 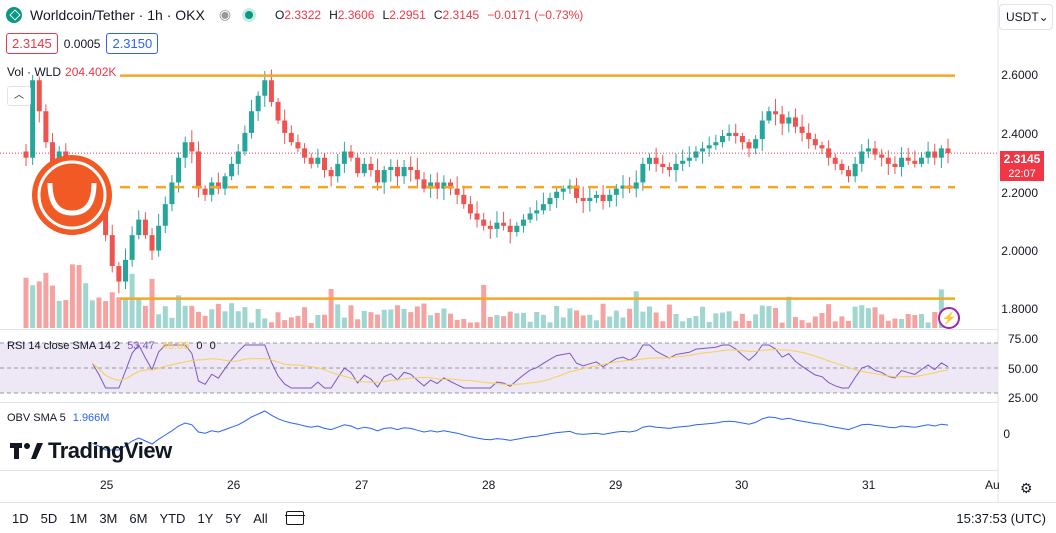 What do you see at coordinates (82, 43) in the screenshot?
I see `quote-panel: 2.3145 0.0005 2.3150` at bounding box center [82, 43].